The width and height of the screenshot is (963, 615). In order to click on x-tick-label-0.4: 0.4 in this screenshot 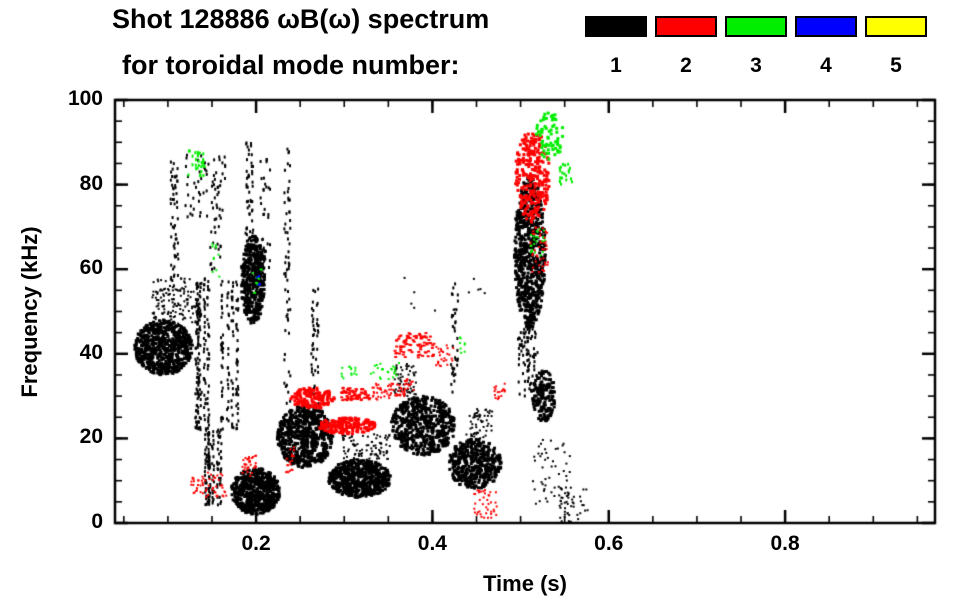, I will do `click(432, 543)`.